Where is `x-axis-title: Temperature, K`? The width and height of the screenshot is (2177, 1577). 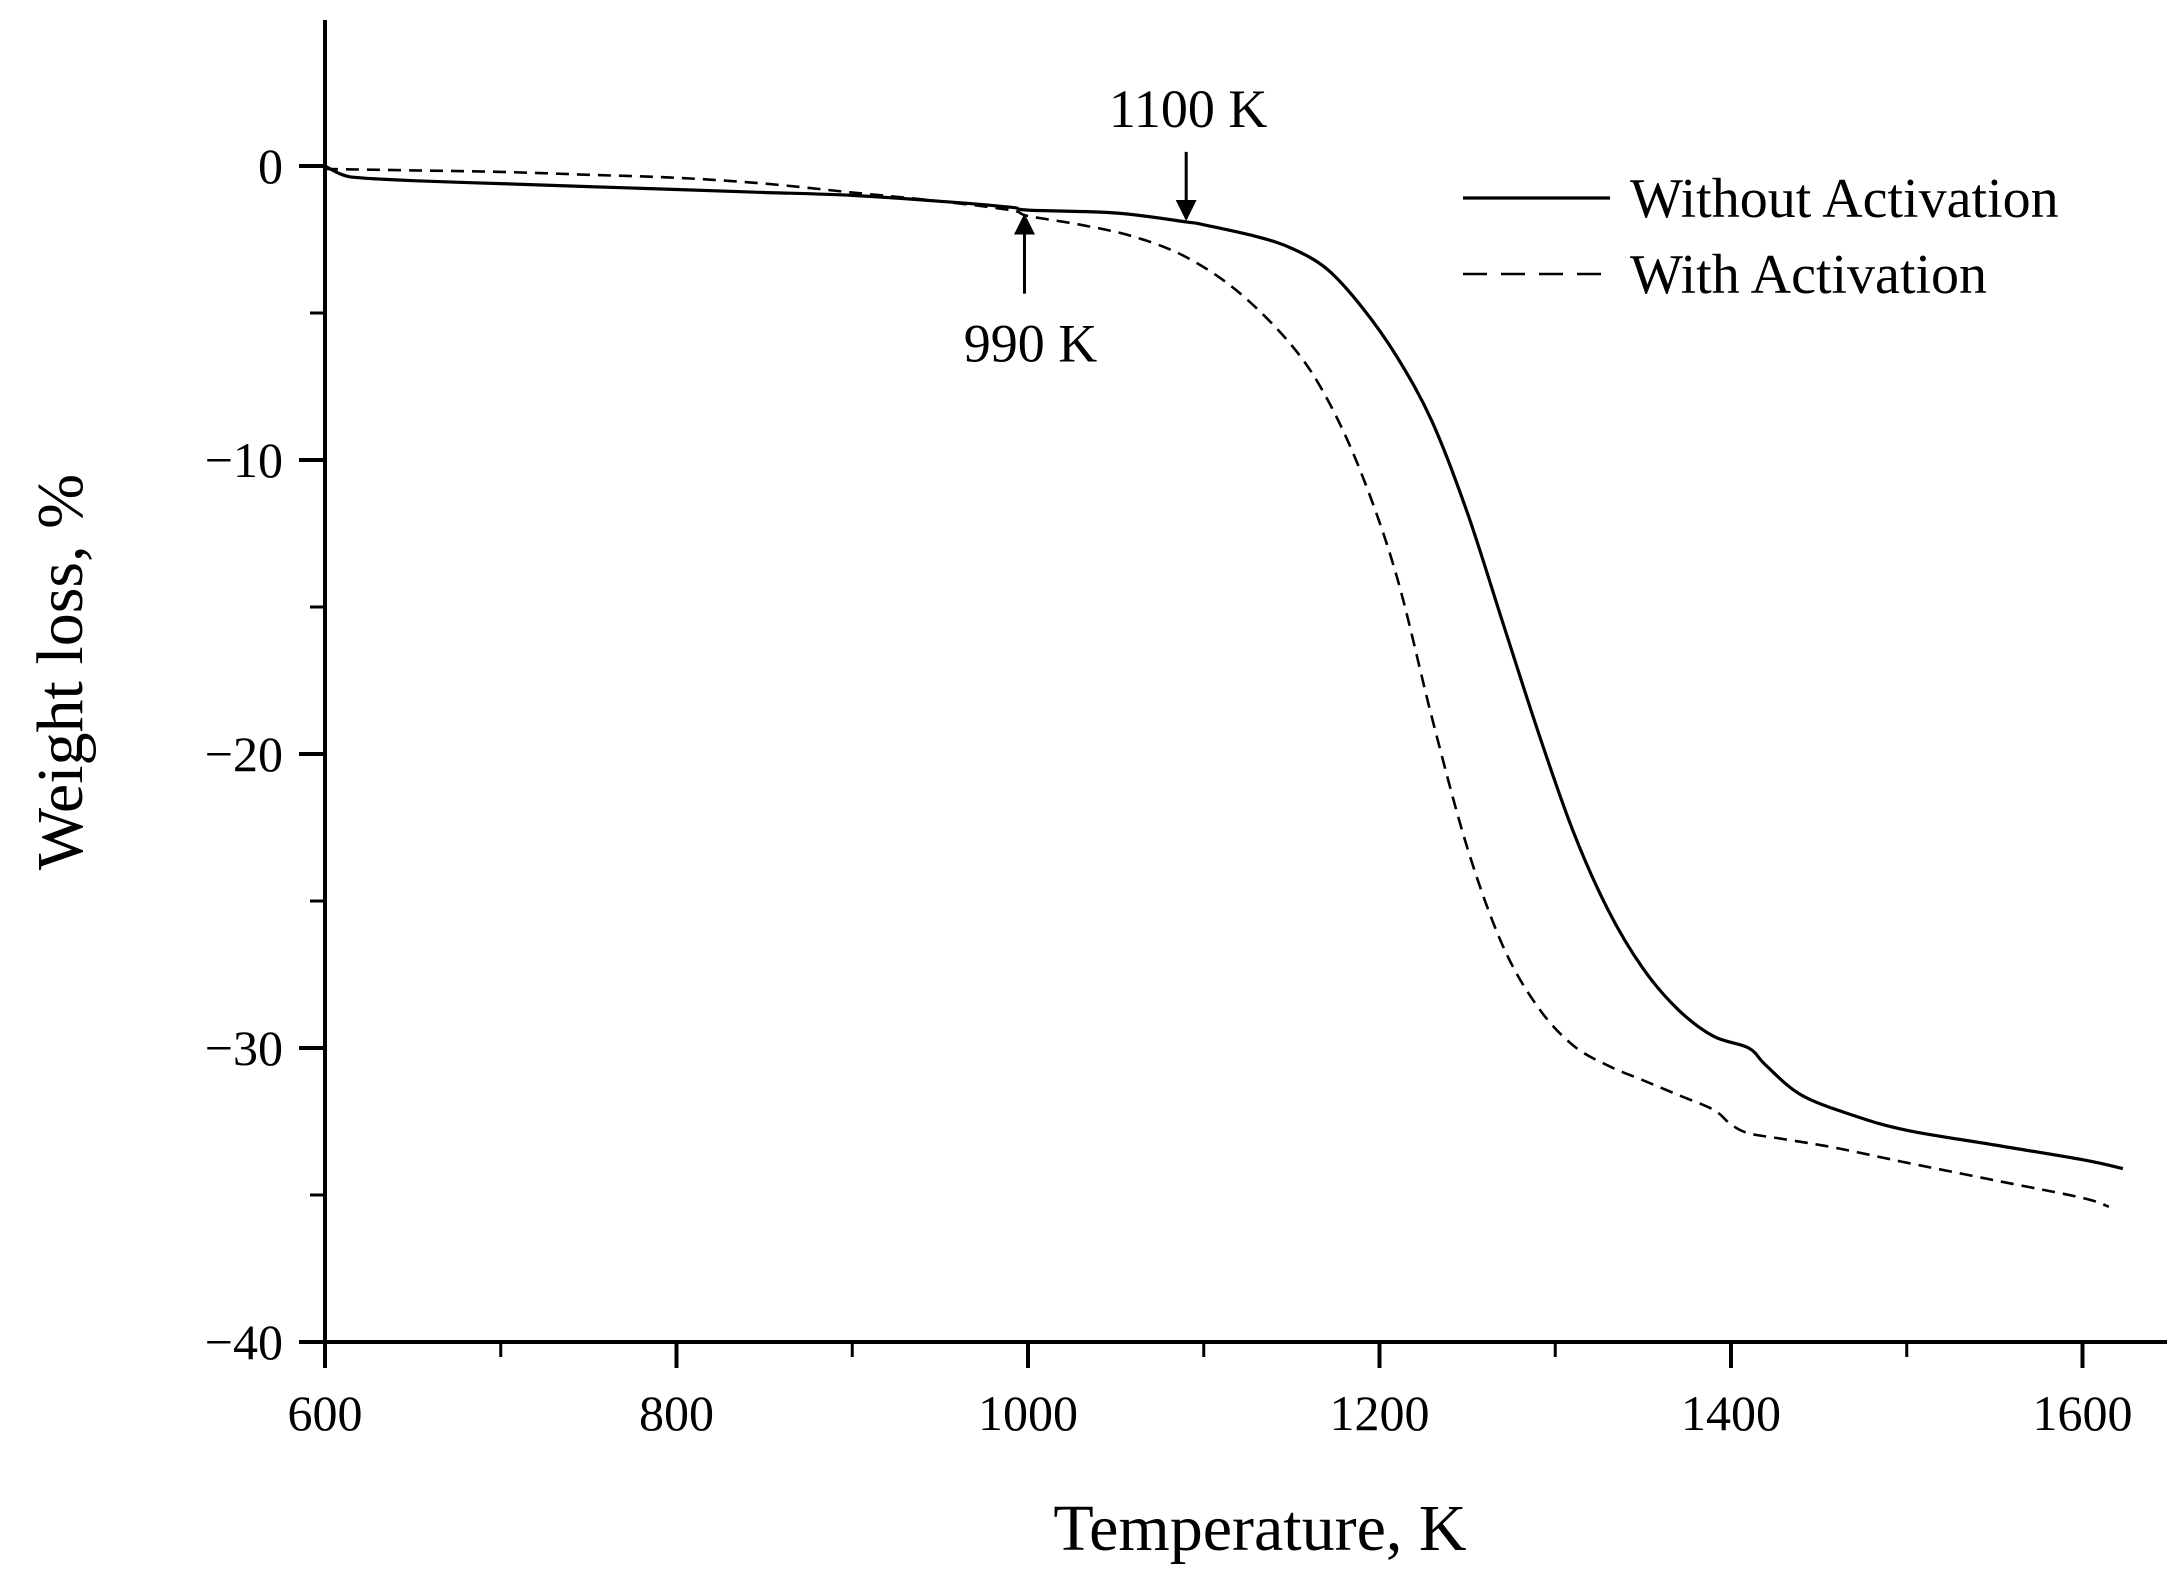
x-axis-title: Temperature, K is located at coordinates (1259, 1528).